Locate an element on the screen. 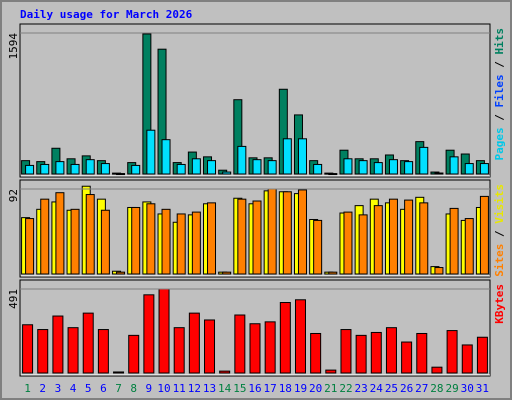 The image size is (512, 400). legend-entry: Hits is located at coordinates (499, 41).